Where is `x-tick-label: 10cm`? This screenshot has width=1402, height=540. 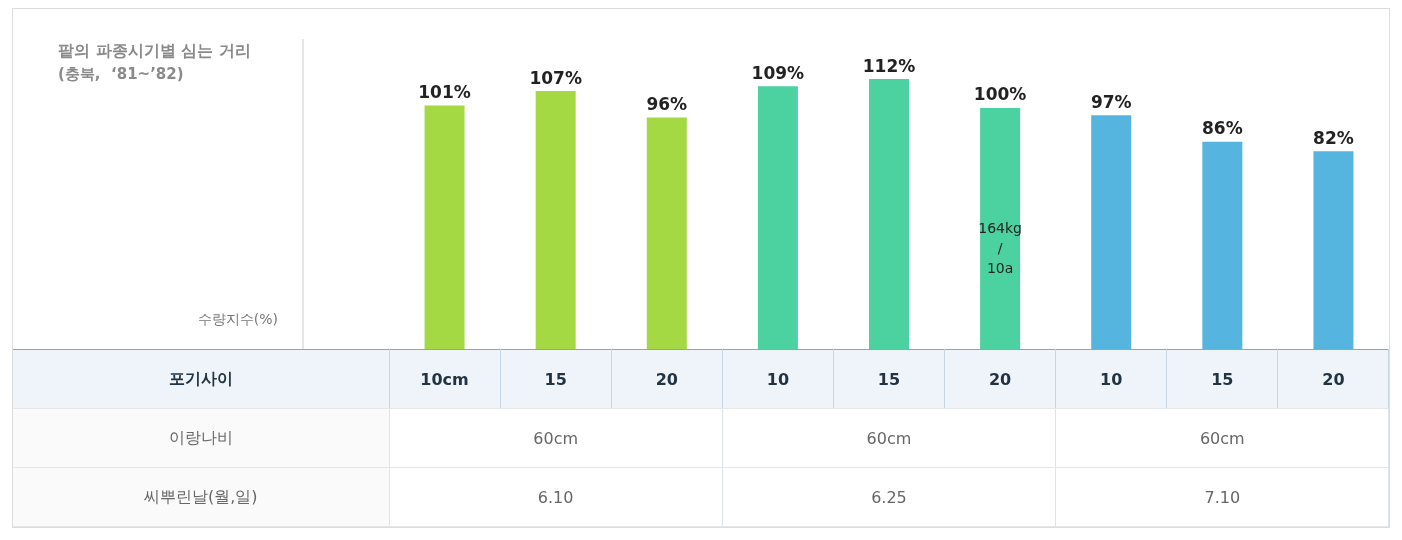
x-tick-label: 10cm is located at coordinates (445, 379).